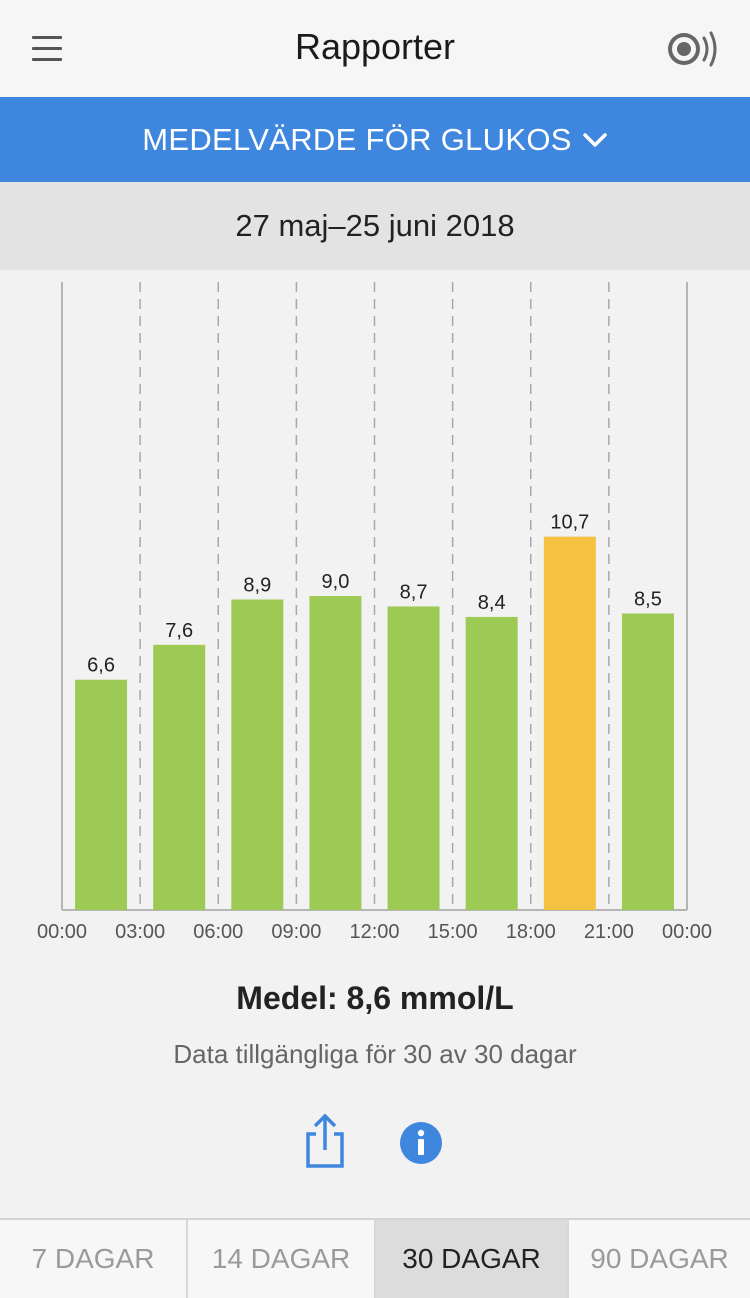 This screenshot has height=1298, width=750. What do you see at coordinates (492, 603) in the screenshot?
I see `bar-value-label: 8,4` at bounding box center [492, 603].